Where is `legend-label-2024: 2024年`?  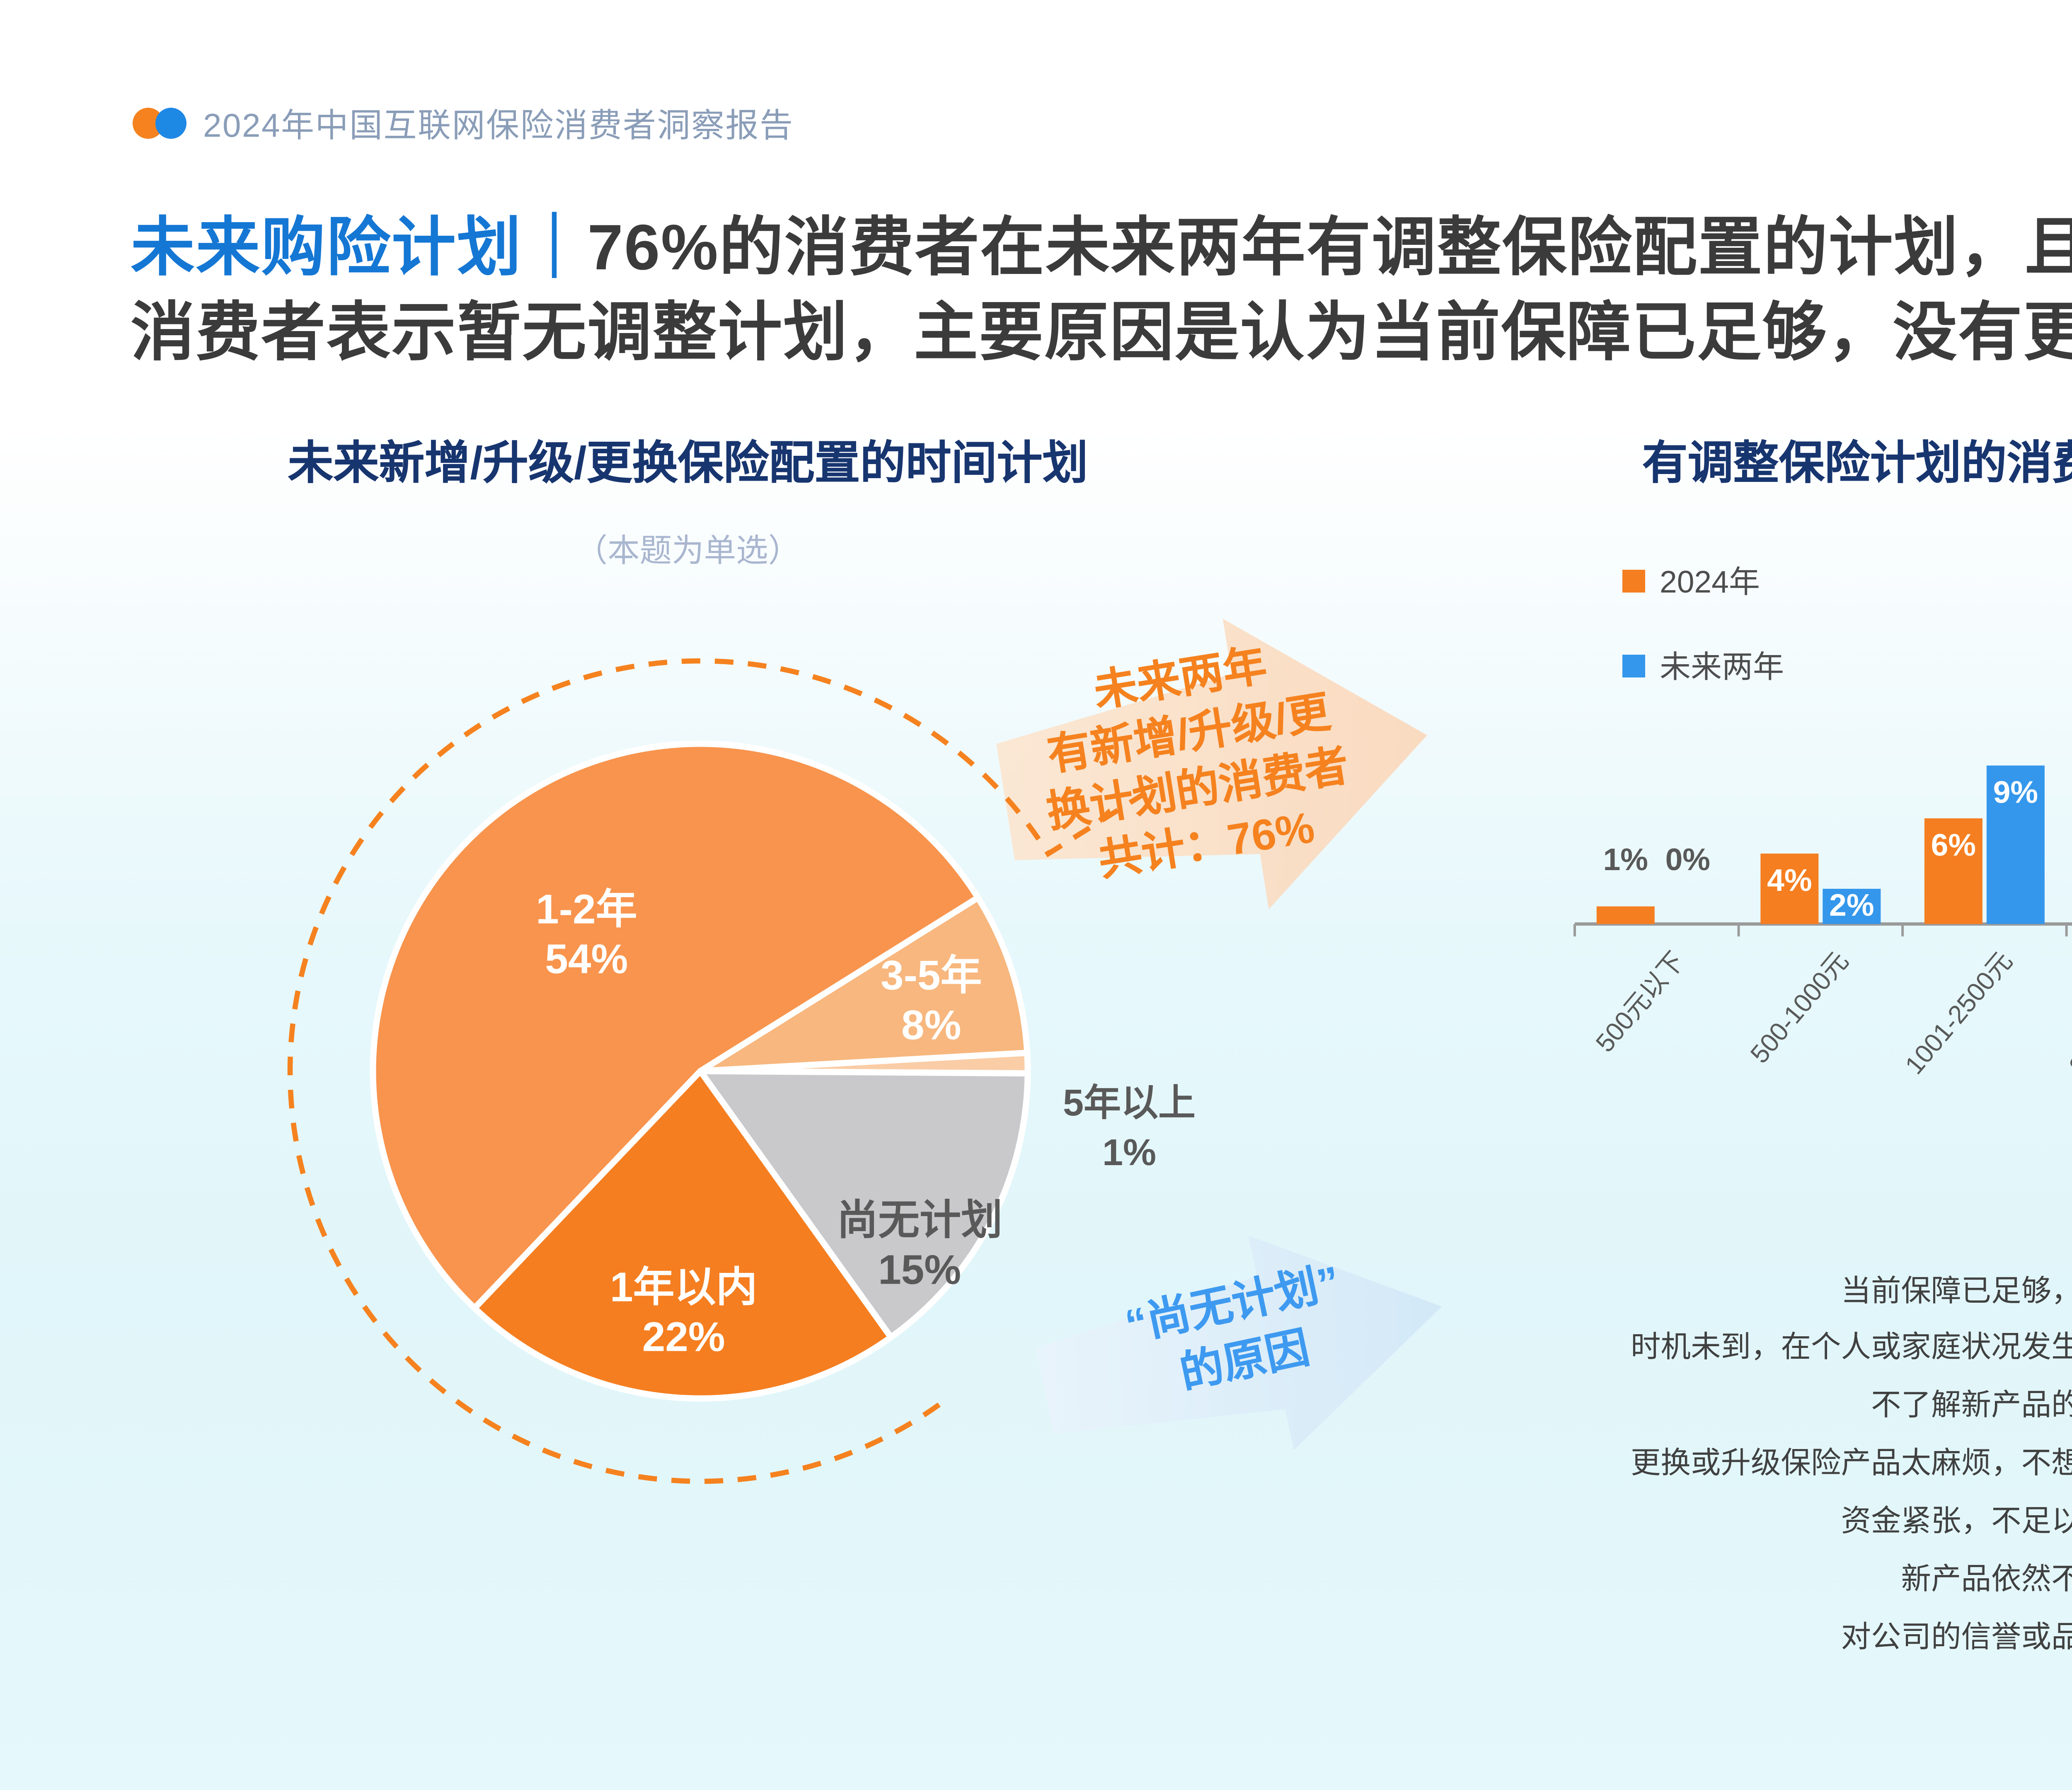 legend-label-2024: 2024年 is located at coordinates (1710, 583).